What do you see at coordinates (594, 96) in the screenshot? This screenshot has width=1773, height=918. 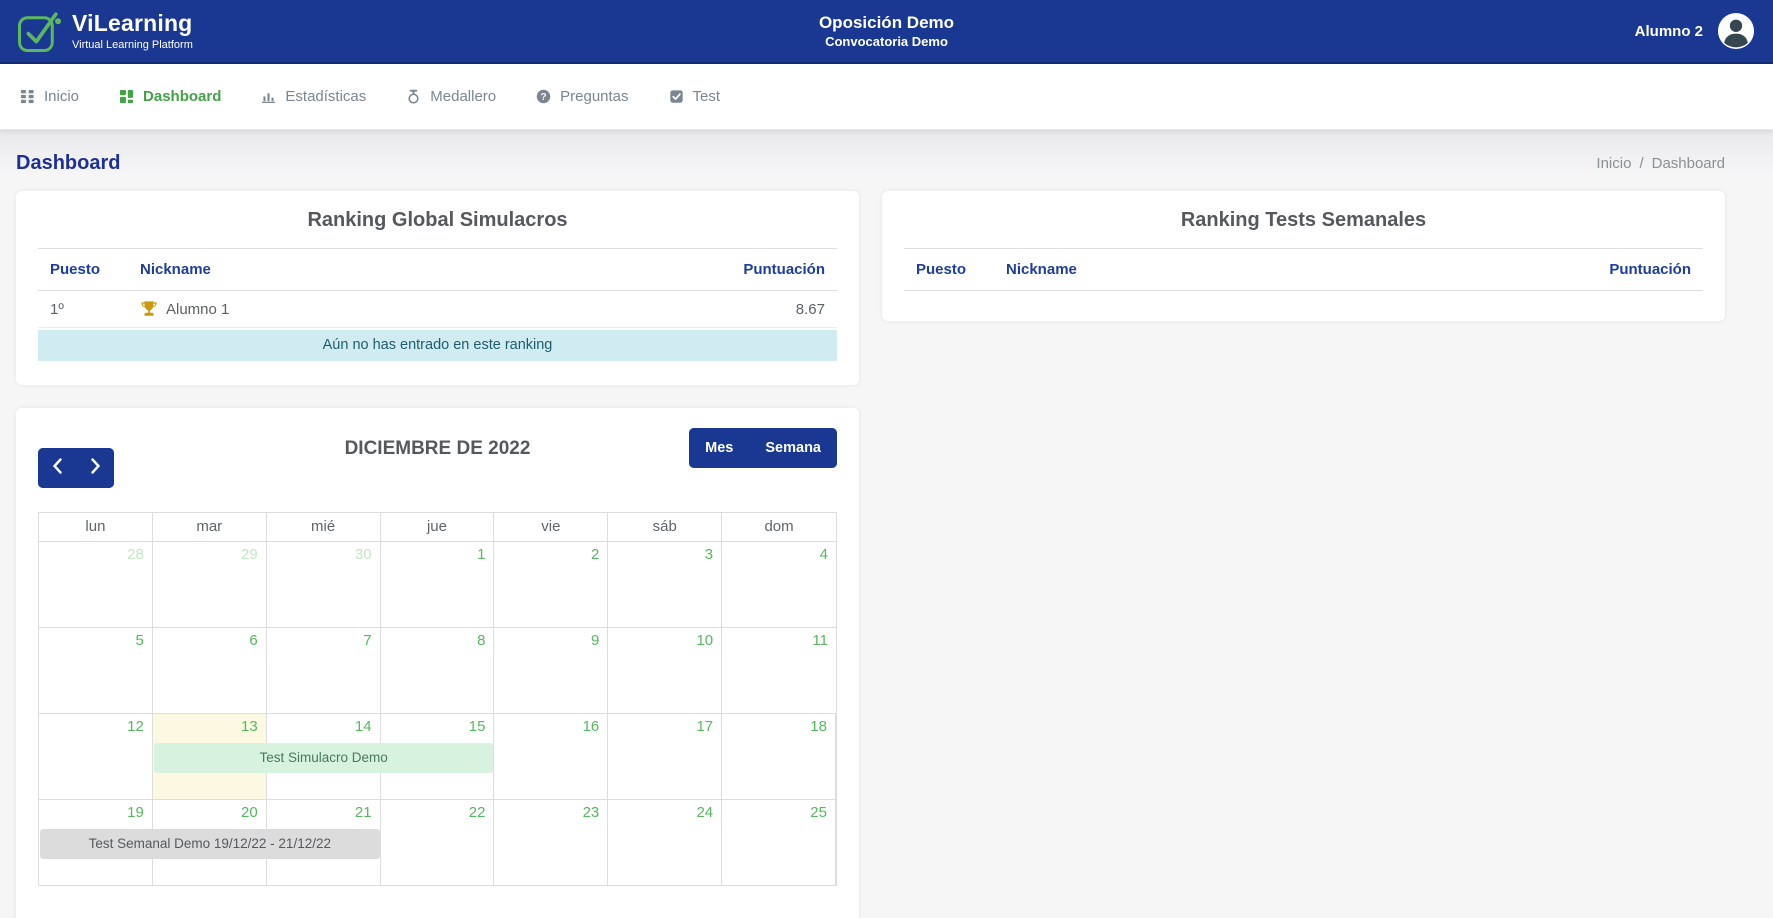 I see `nav-item-label: Preguntas` at bounding box center [594, 96].